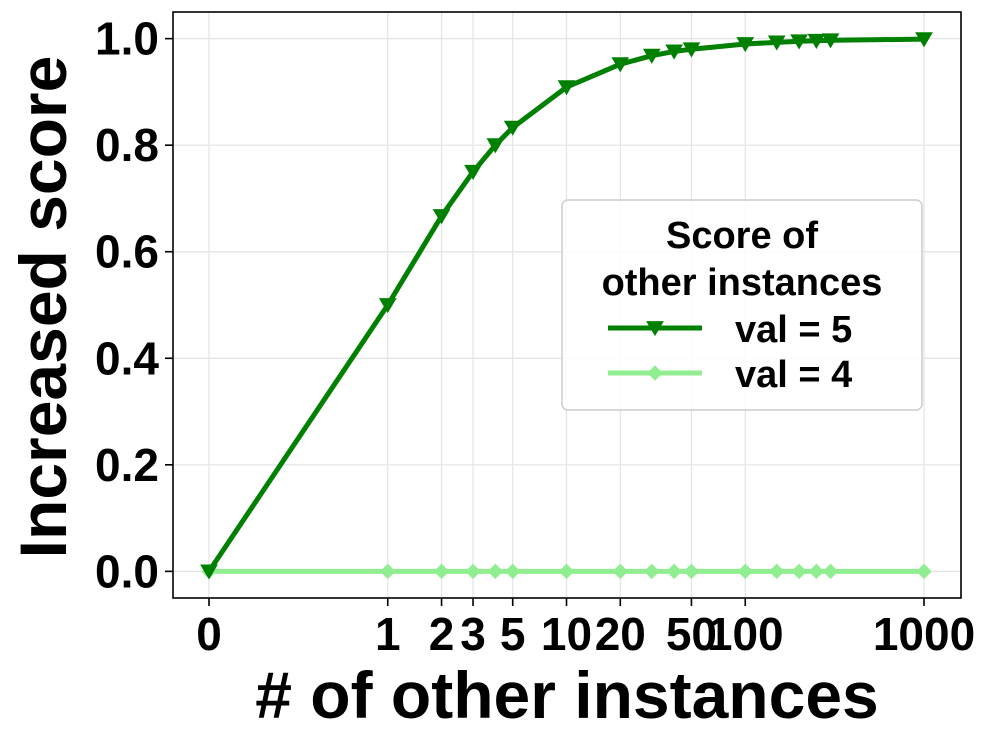 The height and width of the screenshot is (749, 996). I want to click on x-tick-label: 2, so click(442, 634).